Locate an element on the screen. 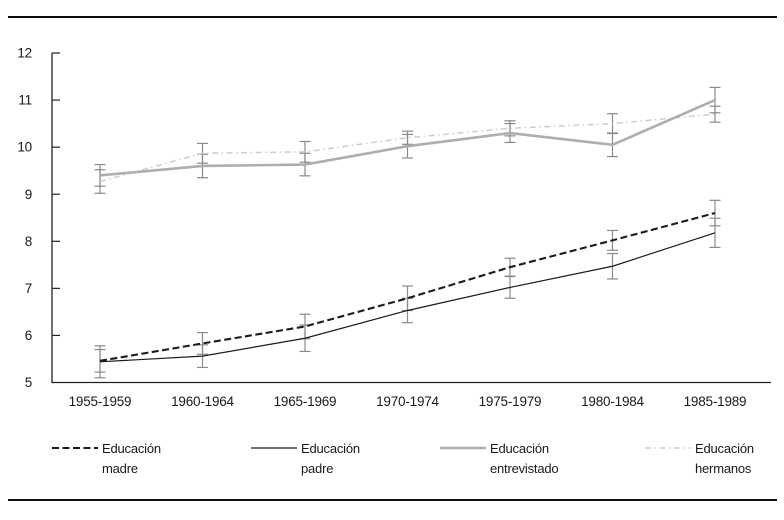  x-category-label: 1985-1989 is located at coordinates (715, 401).